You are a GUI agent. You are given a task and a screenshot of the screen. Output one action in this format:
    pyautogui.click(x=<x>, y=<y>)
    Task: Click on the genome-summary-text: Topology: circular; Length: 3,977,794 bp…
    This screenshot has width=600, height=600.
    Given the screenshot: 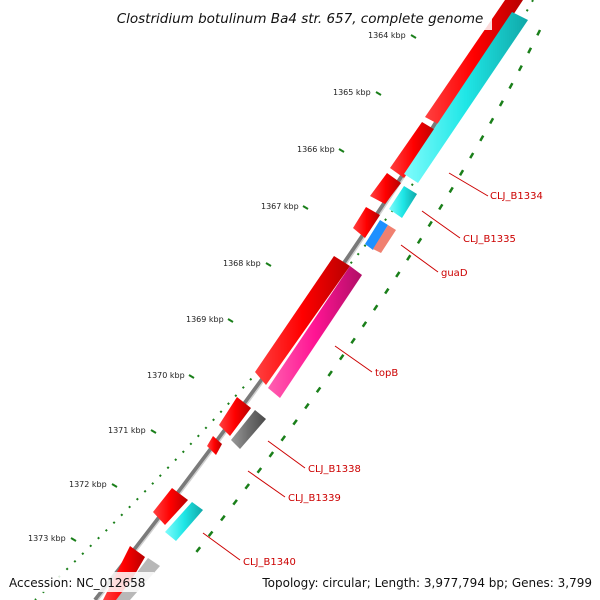 What is the action you would take?
    pyautogui.click(x=426, y=583)
    